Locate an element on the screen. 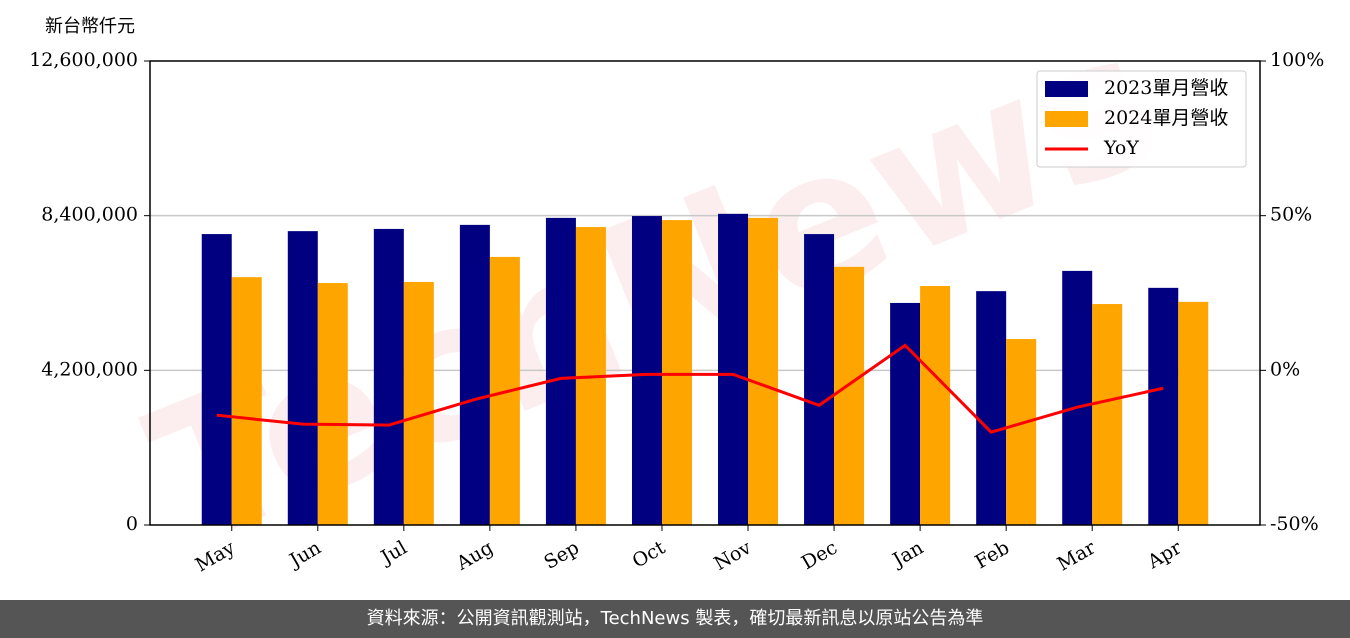  y2-tick-label: 50% is located at coordinates (1291, 215).